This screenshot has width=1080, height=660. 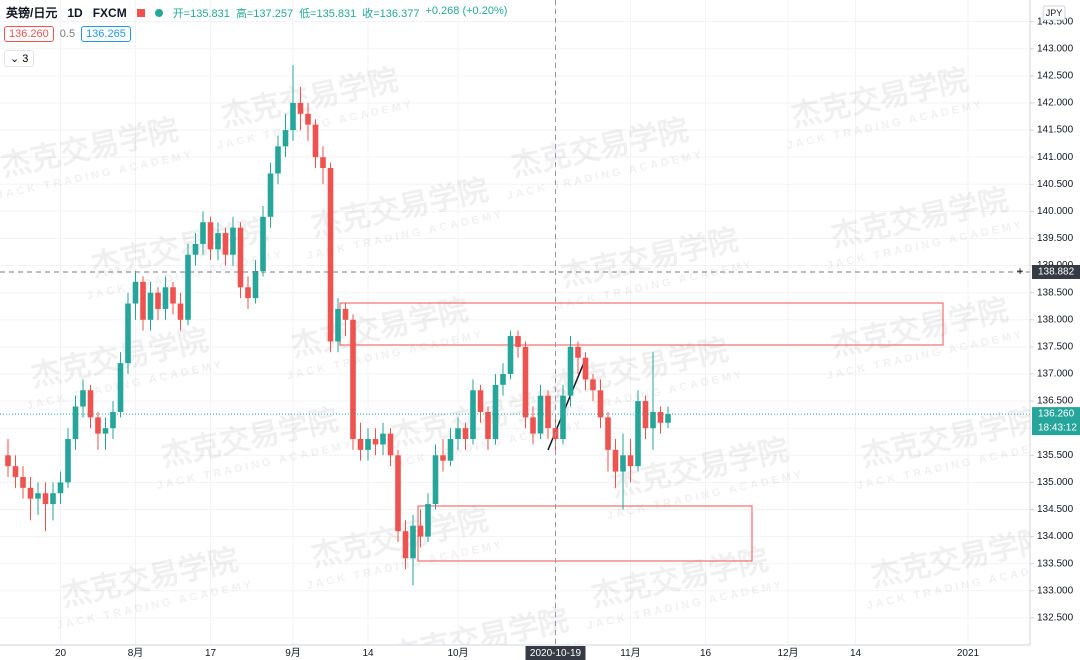 What do you see at coordinates (1055, 130) in the screenshot?
I see `y-tick-label: 141.500` at bounding box center [1055, 130].